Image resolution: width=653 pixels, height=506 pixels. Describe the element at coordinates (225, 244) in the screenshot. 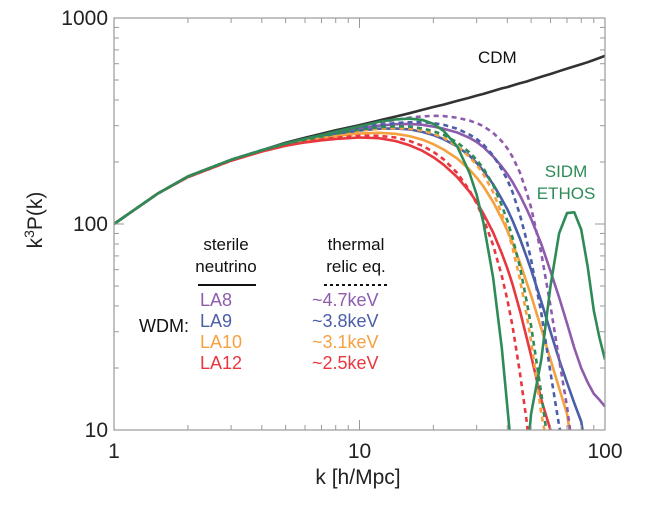

I see `legend-sterile-heading-line1: sterile` at that location.